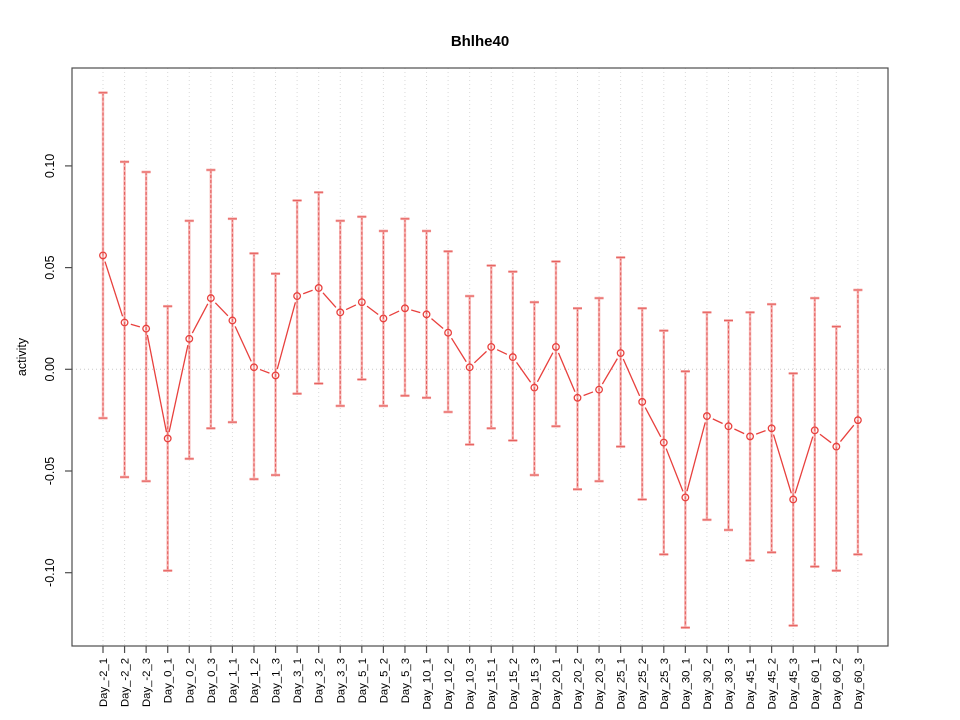 Image resolution: width=960 pixels, height=720 pixels. I want to click on y-axis-title-group: activity, so click(22, 356).